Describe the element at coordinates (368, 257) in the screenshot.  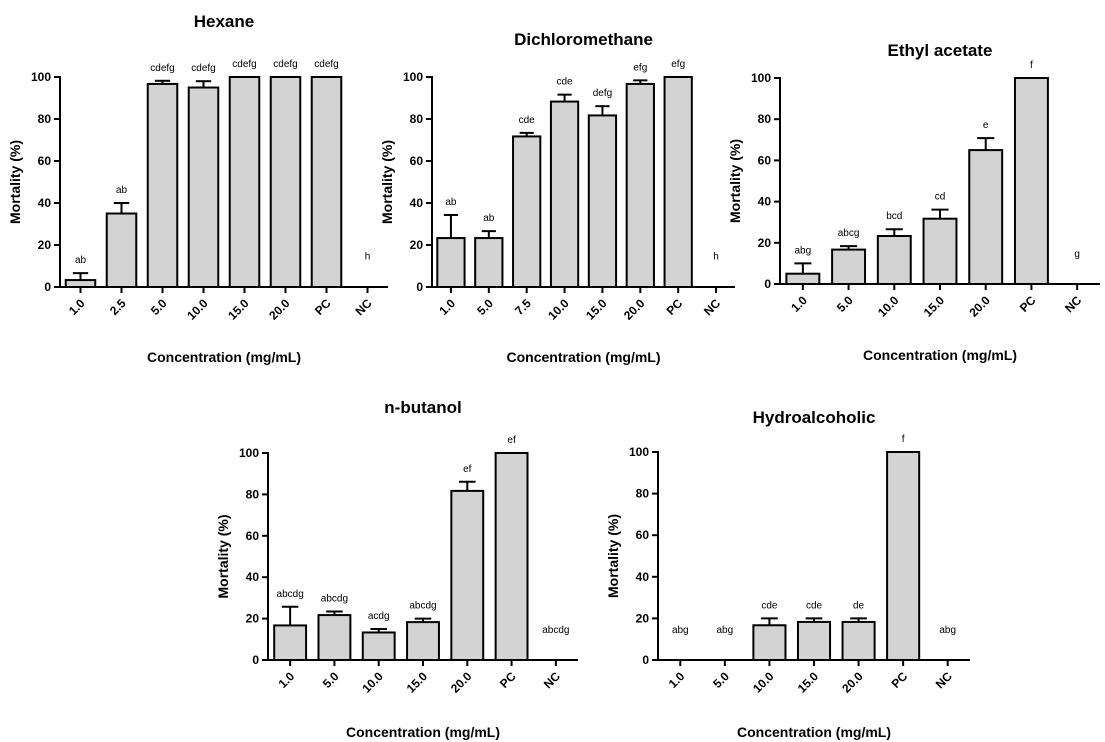
I see `significance-label: h` at that location.